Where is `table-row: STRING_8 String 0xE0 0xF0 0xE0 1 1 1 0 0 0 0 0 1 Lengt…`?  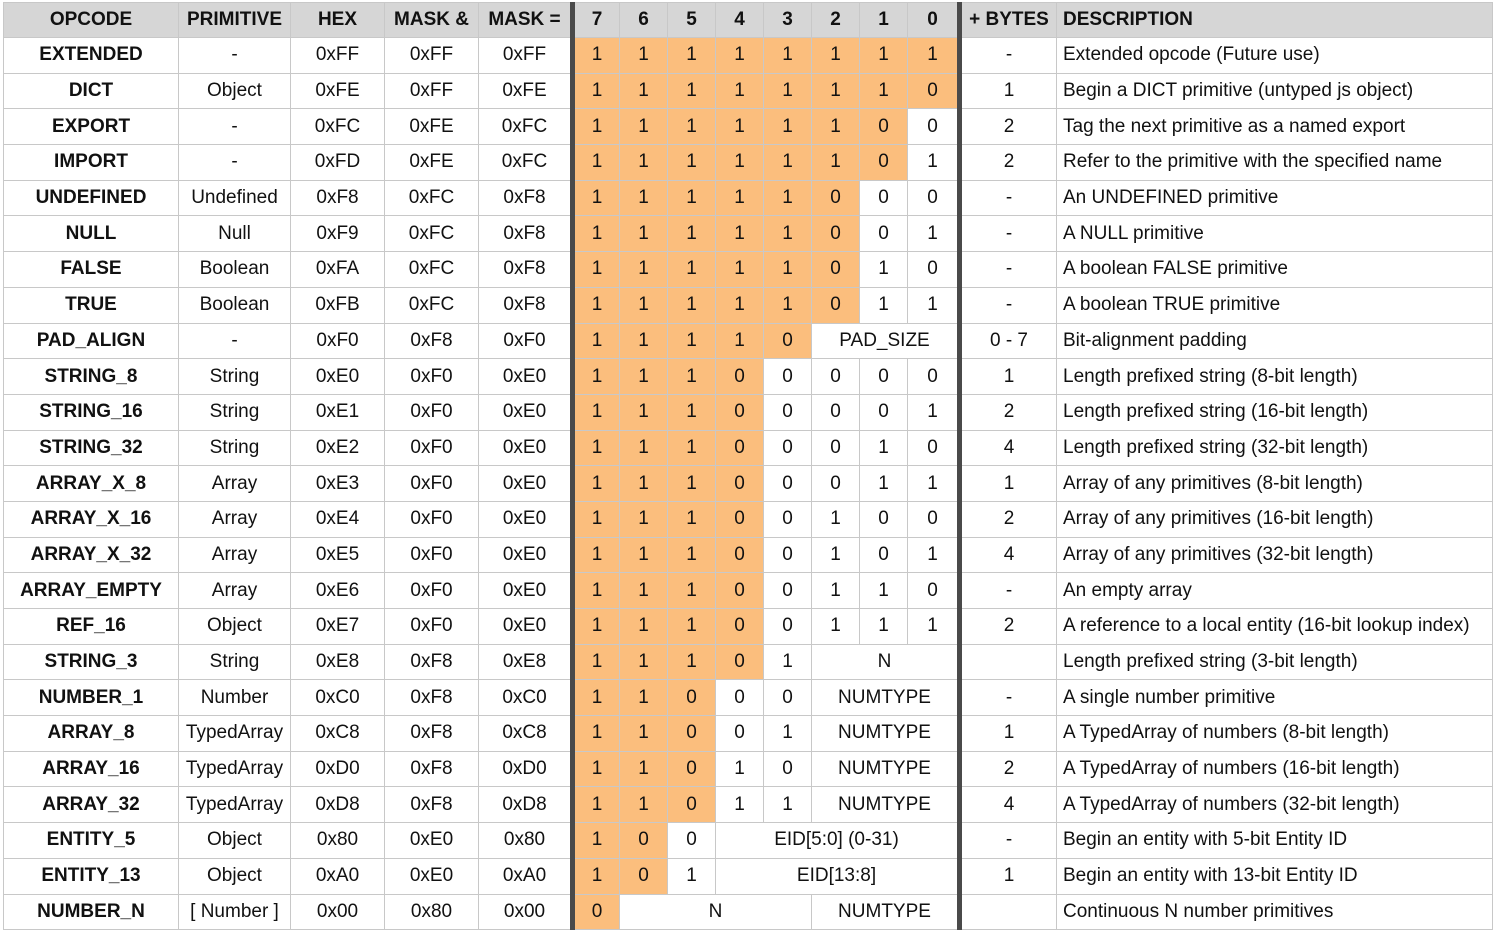 table-row: STRING_8 String 0xE0 0xF0 0xE0 1 1 1 0 0 0 0 0 1 Lengt… is located at coordinates (748, 376).